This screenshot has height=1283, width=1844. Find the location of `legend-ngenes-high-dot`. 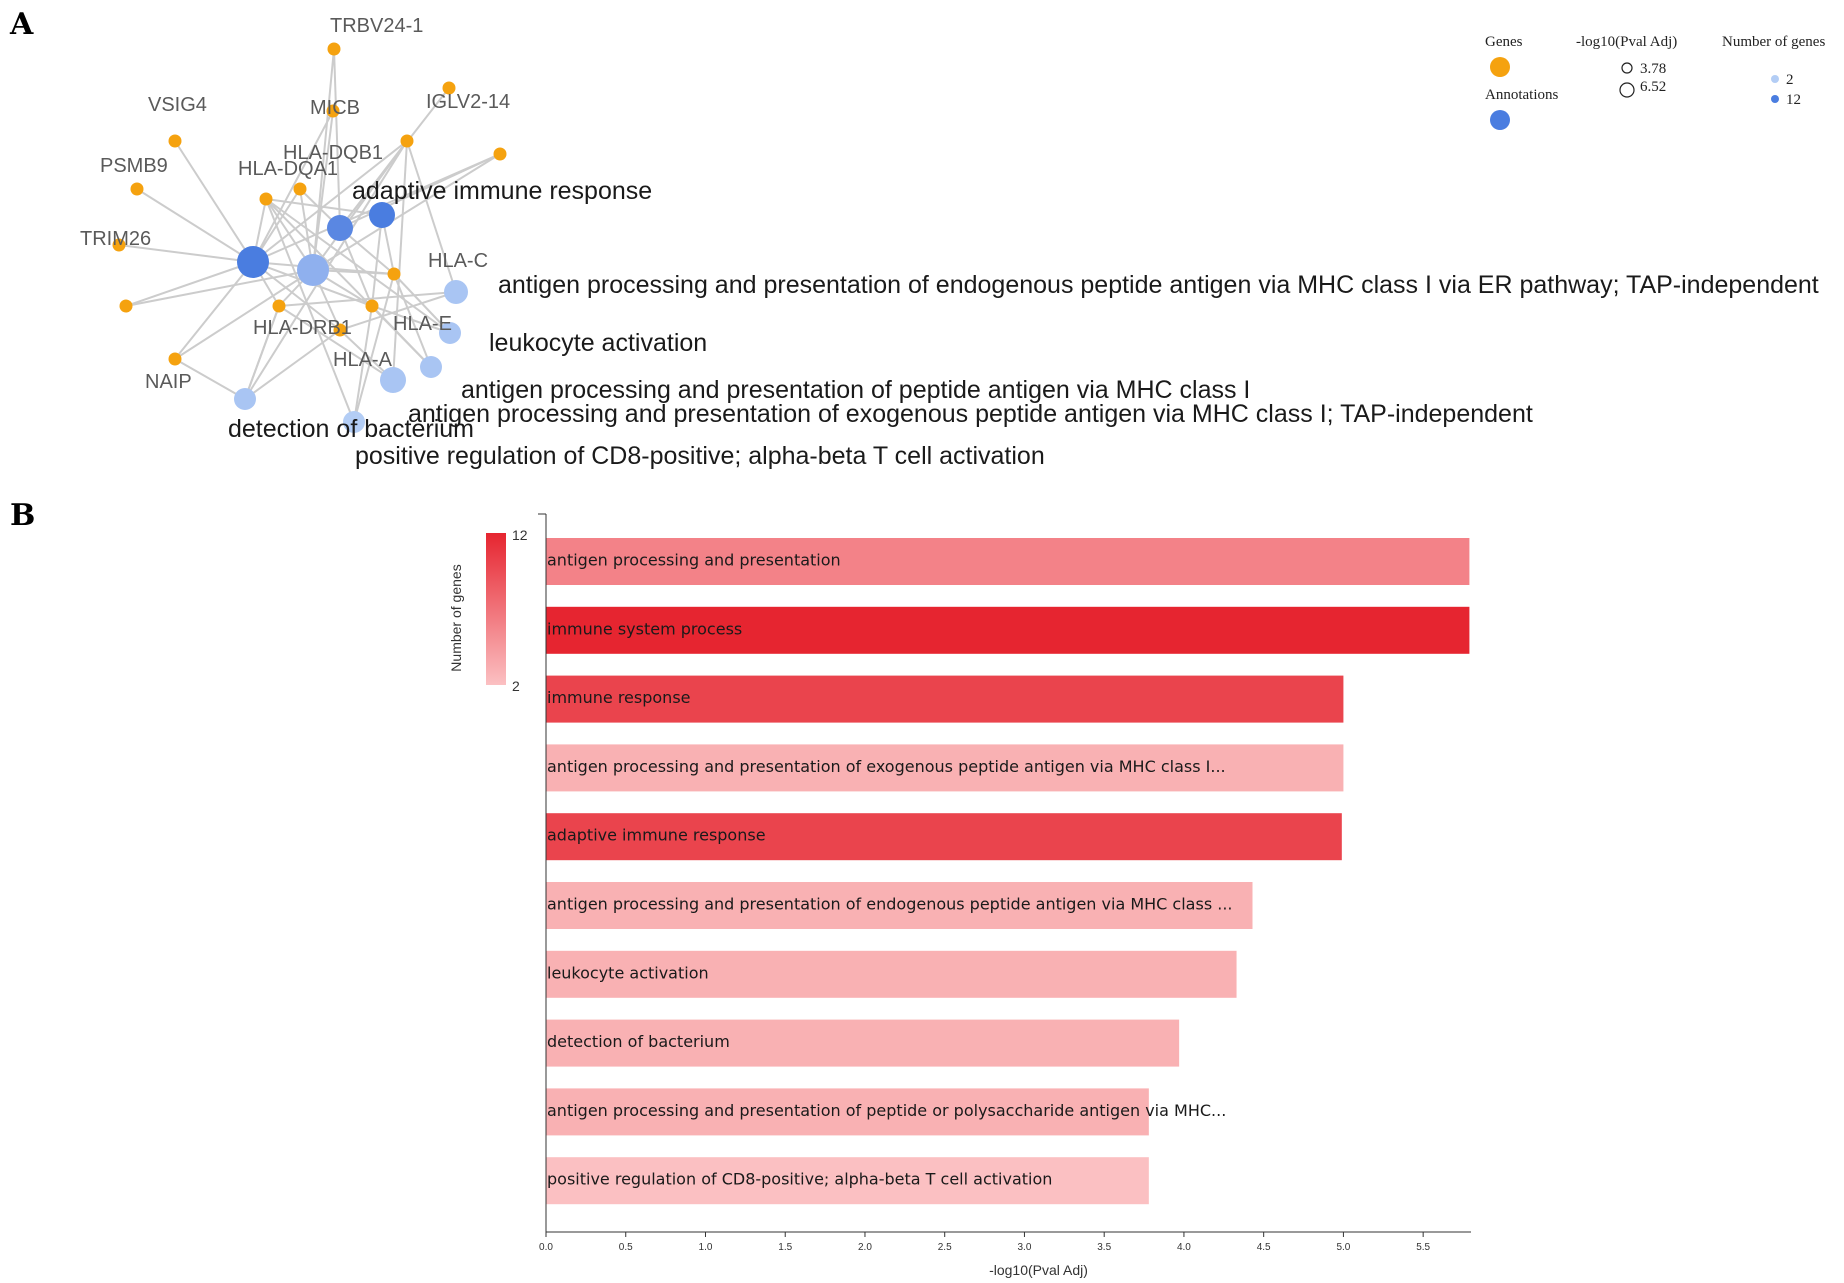

legend-ngenes-high-dot is located at coordinates (1775, 99).